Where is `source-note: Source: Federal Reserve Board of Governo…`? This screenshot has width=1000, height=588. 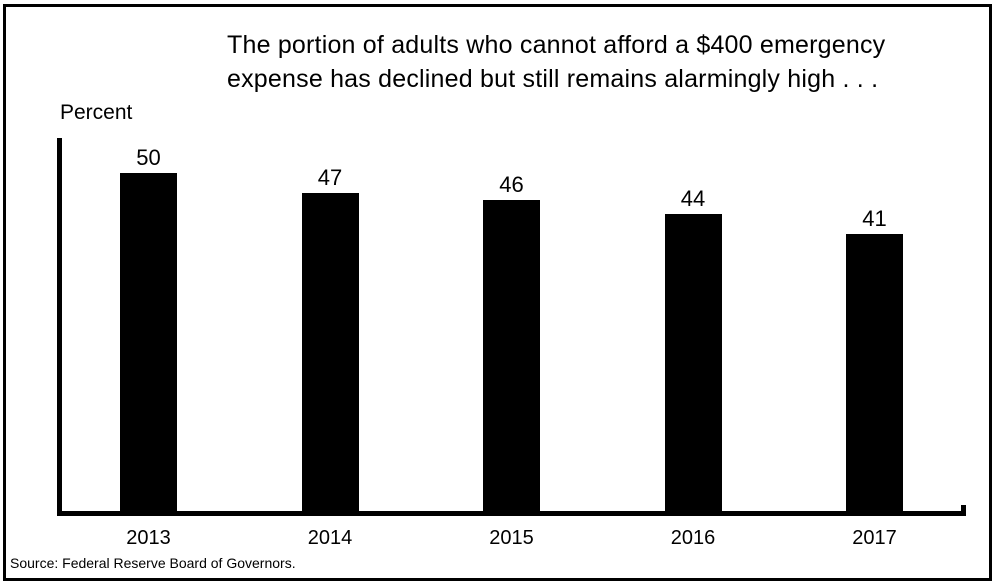
source-note: Source: Federal Reserve Board of Governo… is located at coordinates (153, 563).